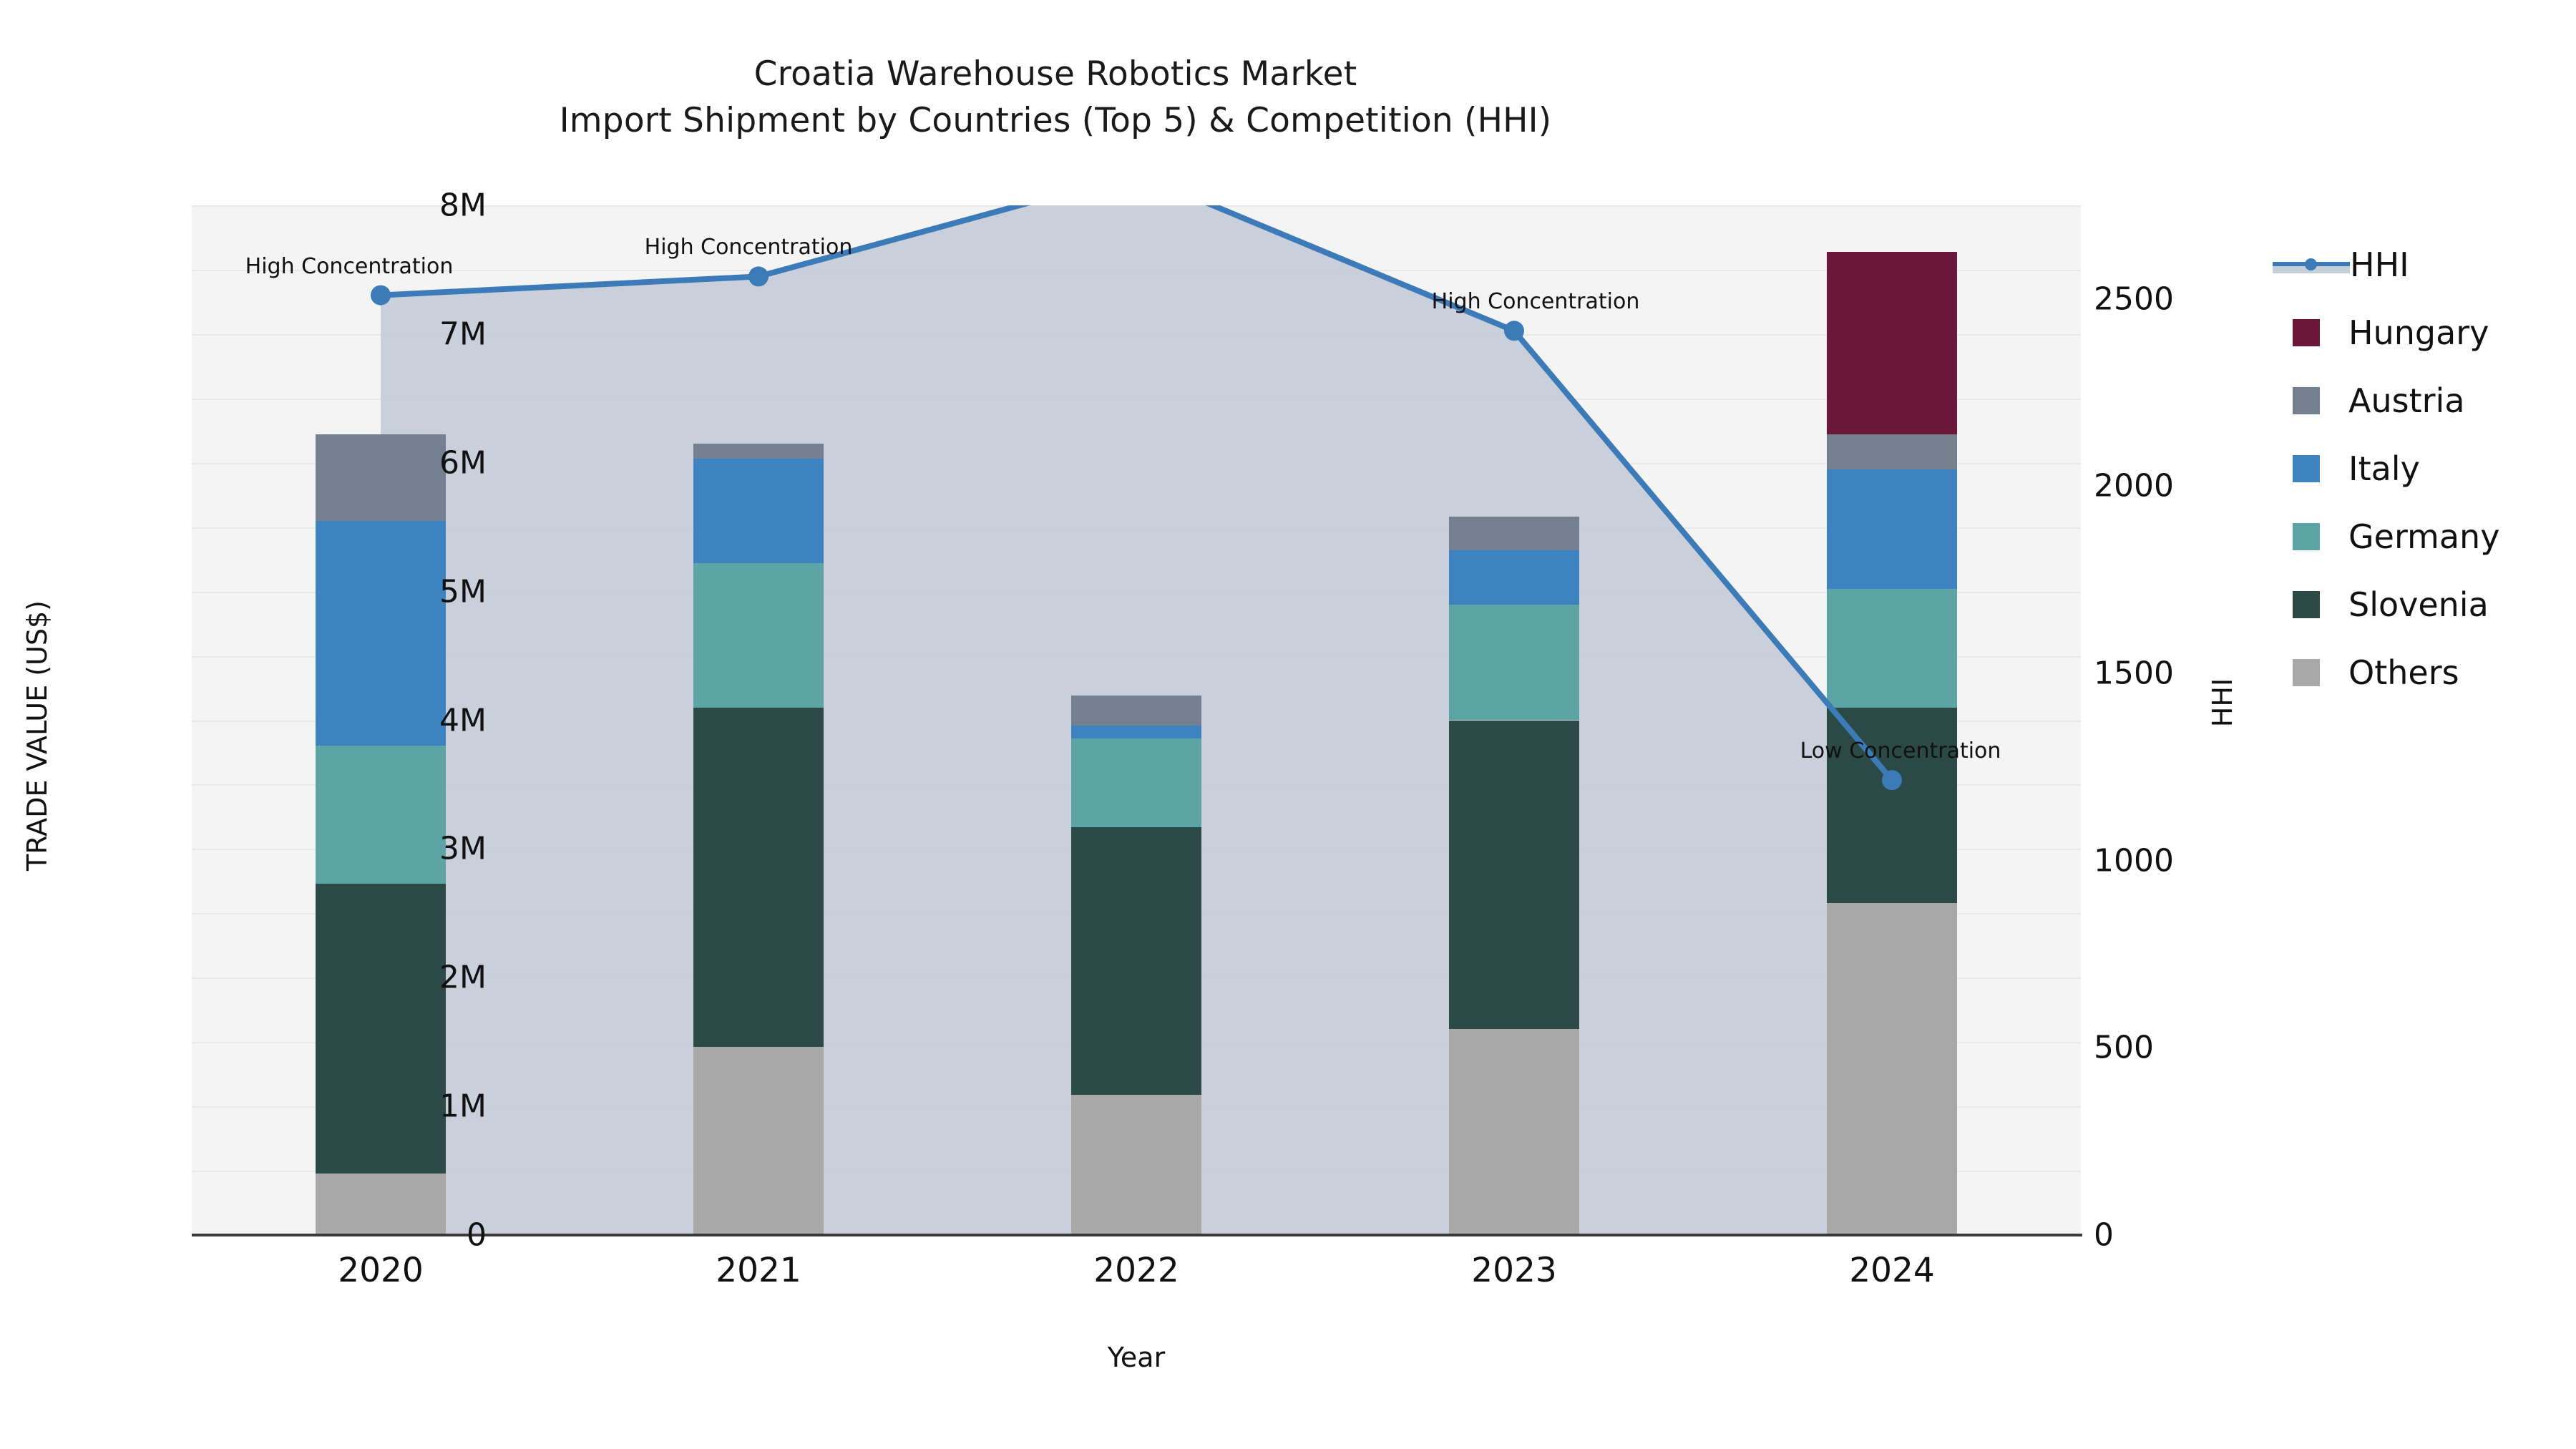  I want to click on legend-item-others: Others, so click(2423, 672).